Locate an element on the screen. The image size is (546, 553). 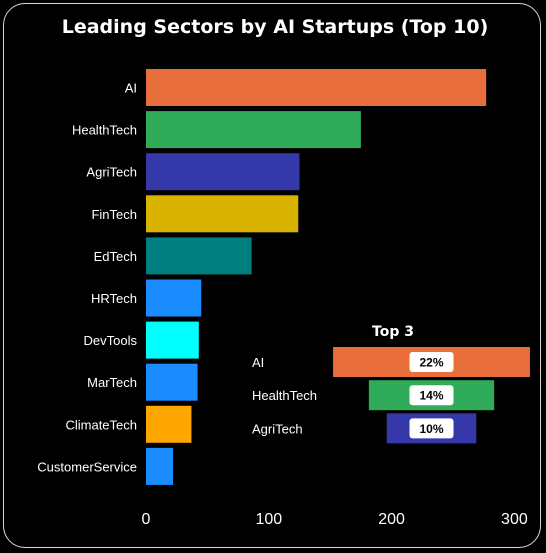
percent-label: 22% is located at coordinates (431, 363).